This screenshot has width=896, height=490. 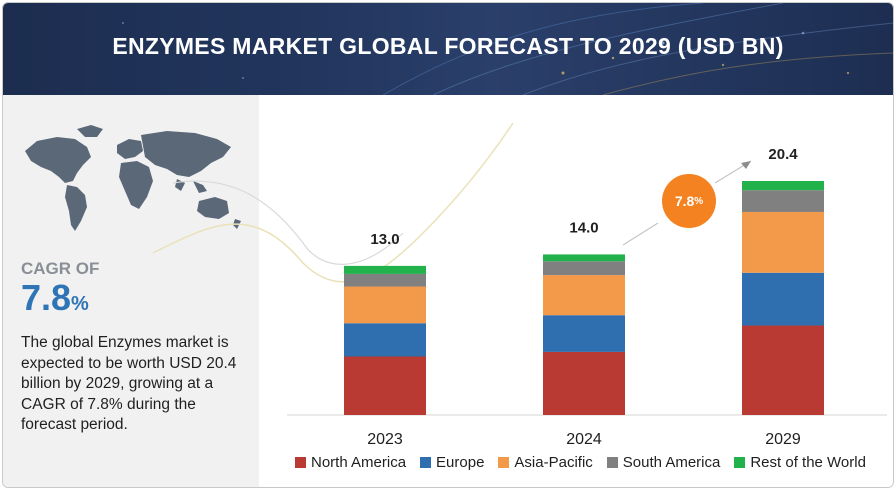 I want to click on x-tick-label-2029: 2029, so click(x=783, y=439).